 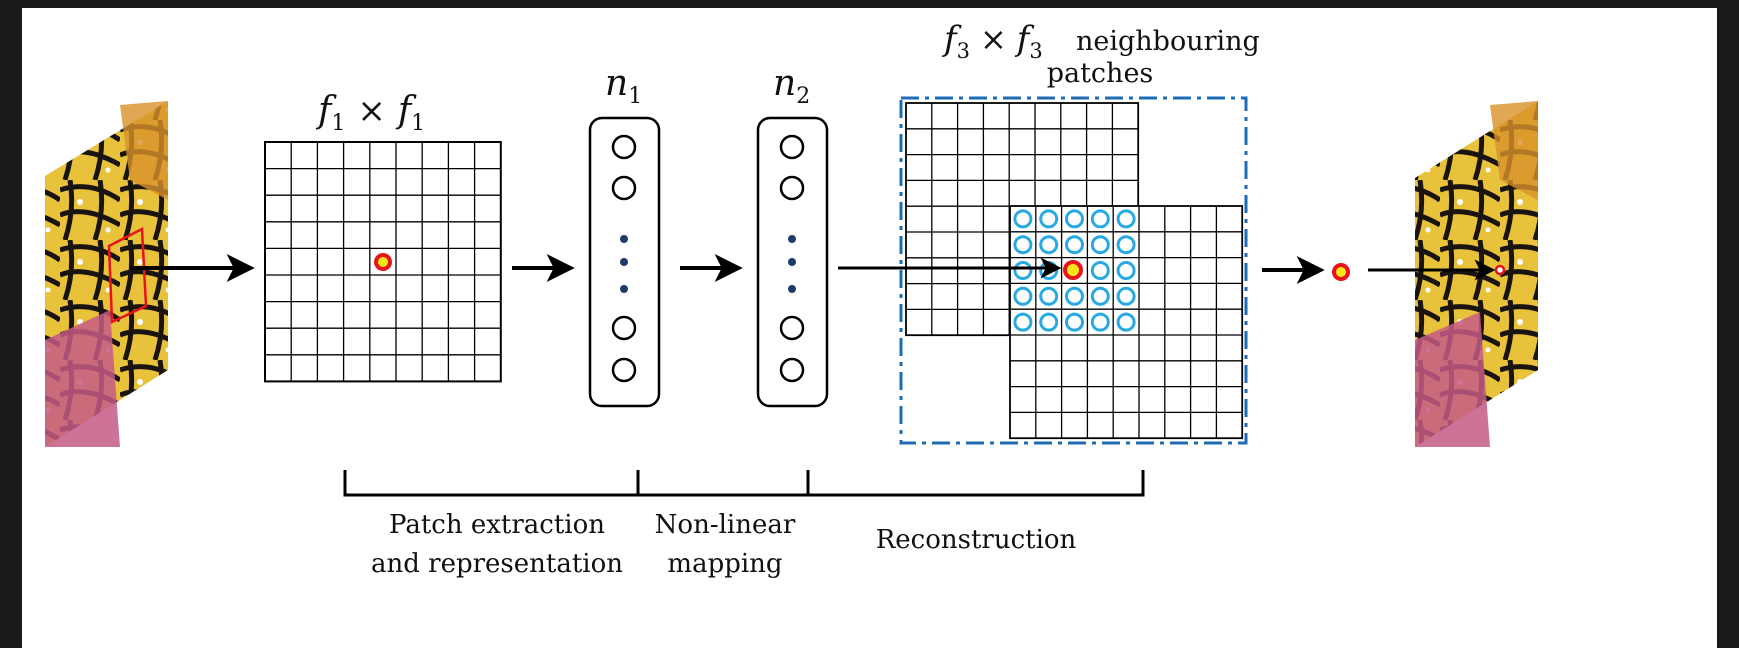 What do you see at coordinates (497, 525) in the screenshot?
I see `stage-label-patch-extraction-line1: Patch extraction` at bounding box center [497, 525].